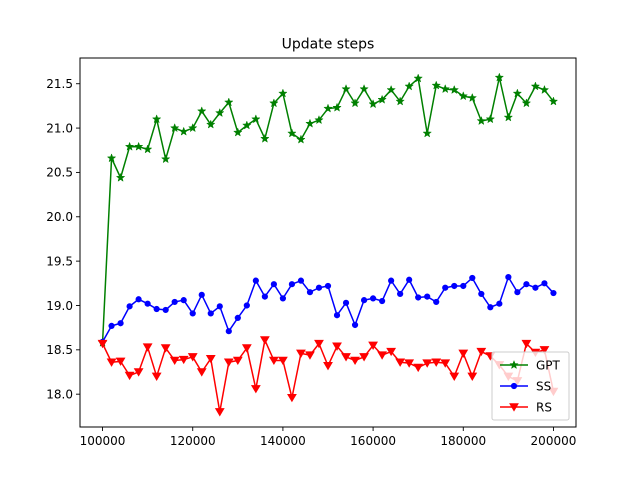  Describe the element at coordinates (59, 217) in the screenshot. I see `y-tick-label: 20.0` at that location.